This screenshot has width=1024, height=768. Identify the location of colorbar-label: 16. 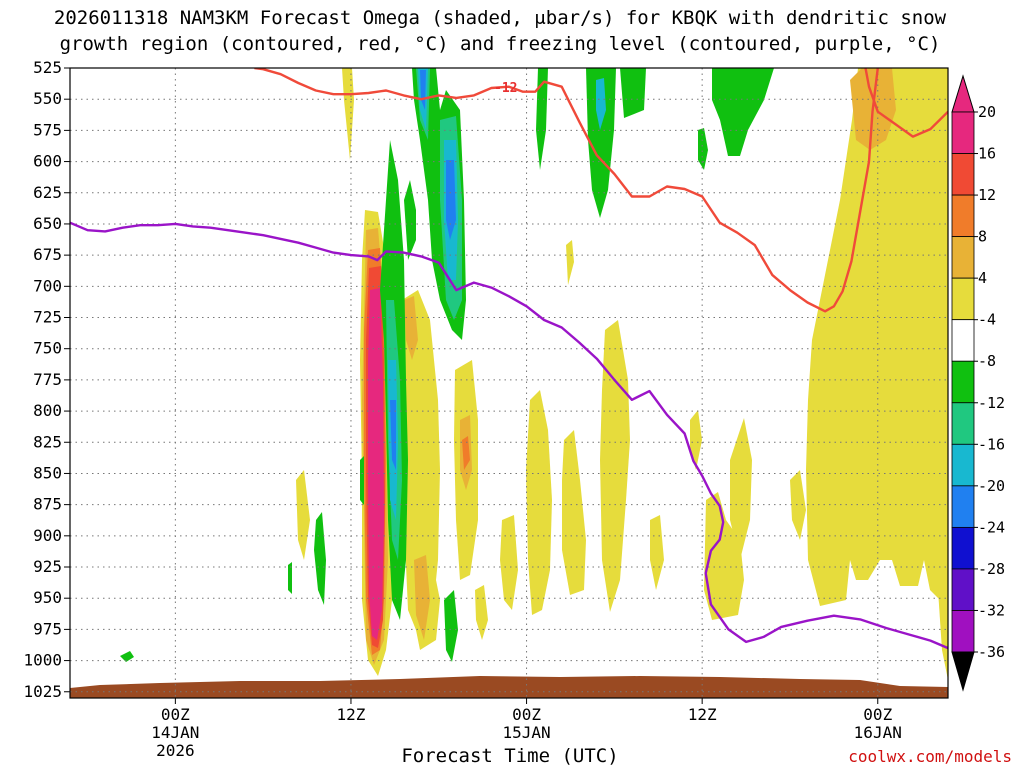
(987, 154).